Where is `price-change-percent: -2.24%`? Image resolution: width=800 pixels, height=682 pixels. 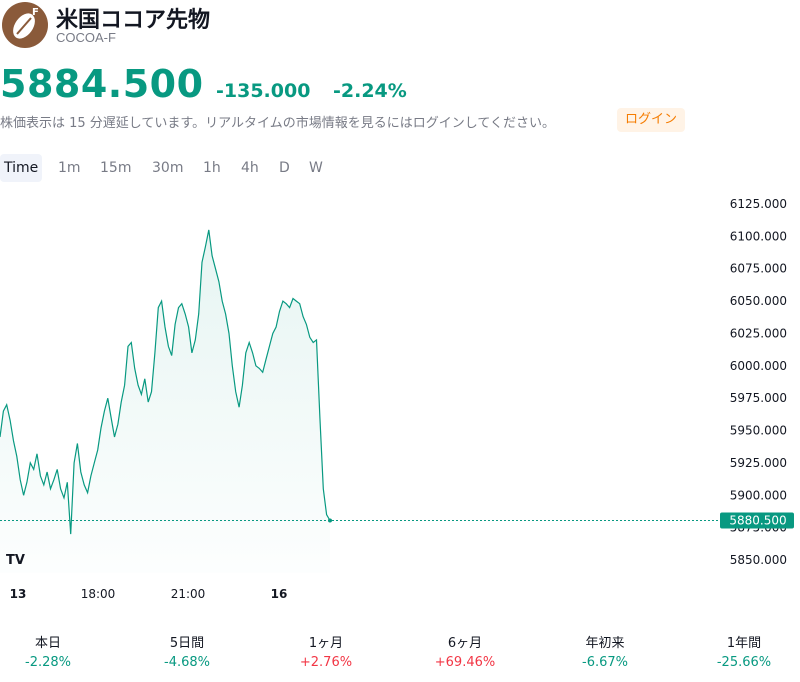
price-change-percent: -2.24% is located at coordinates (370, 91).